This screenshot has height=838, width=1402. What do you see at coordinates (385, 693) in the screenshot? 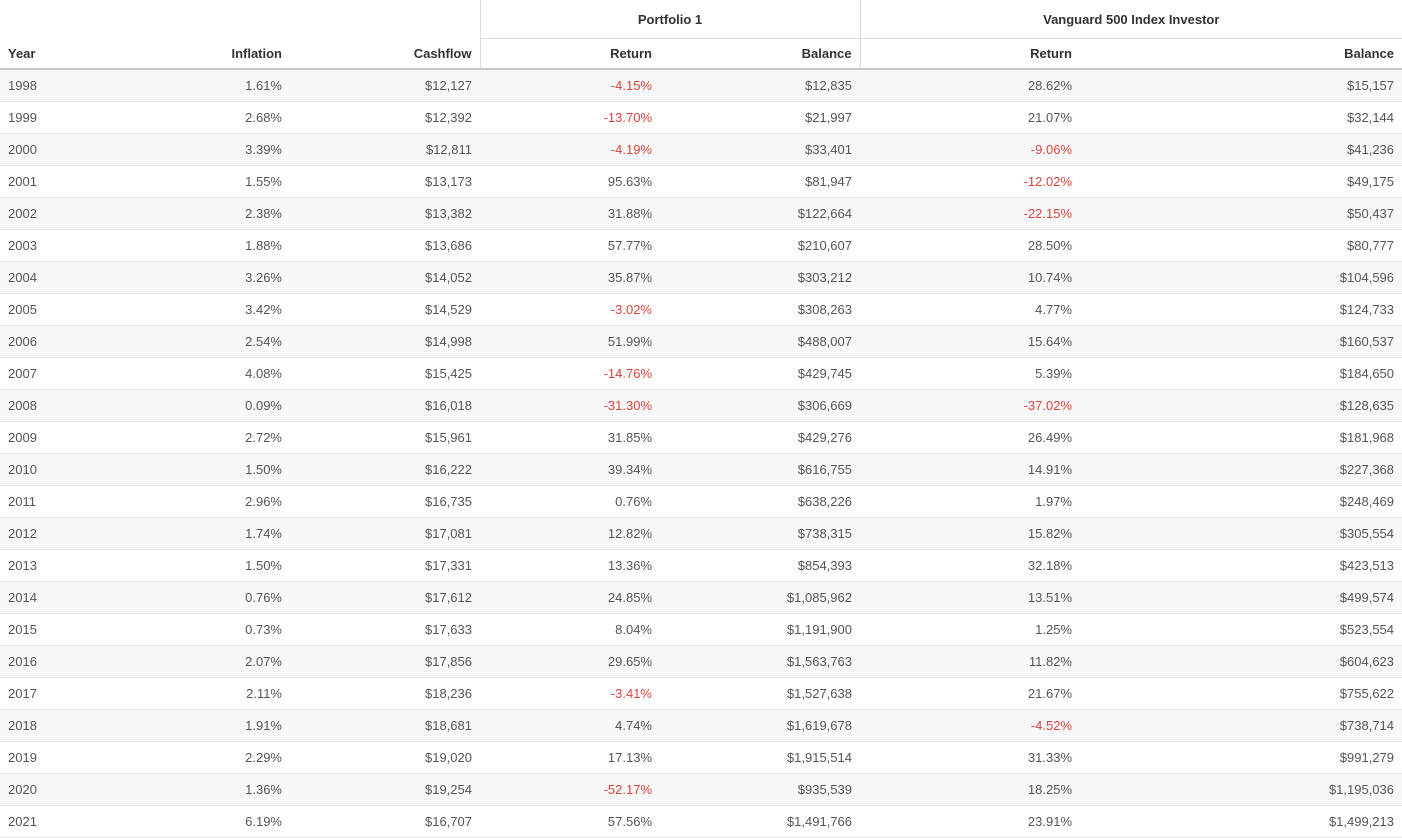
I see `table-cell: $18,236` at bounding box center [385, 693].